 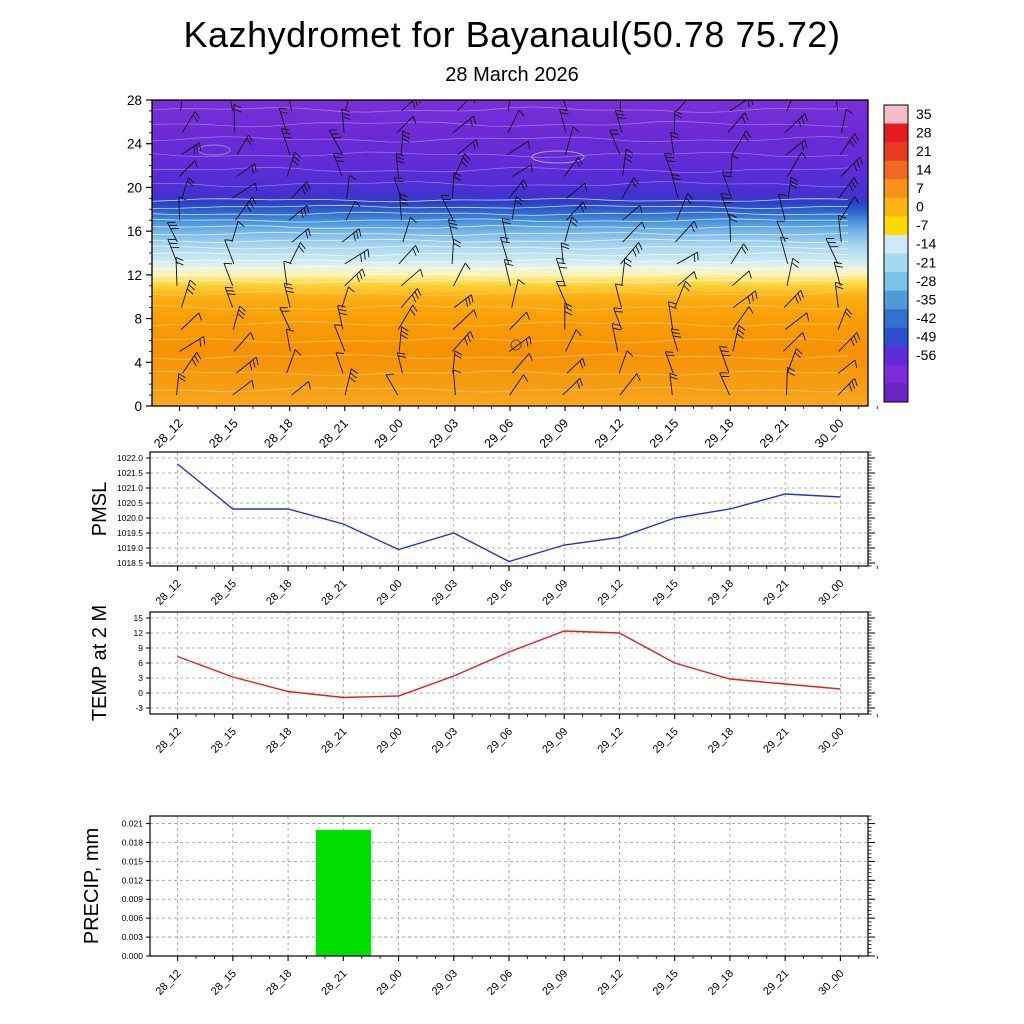 What do you see at coordinates (140, 648) in the screenshot?
I see `svg-text: 9` at bounding box center [140, 648].